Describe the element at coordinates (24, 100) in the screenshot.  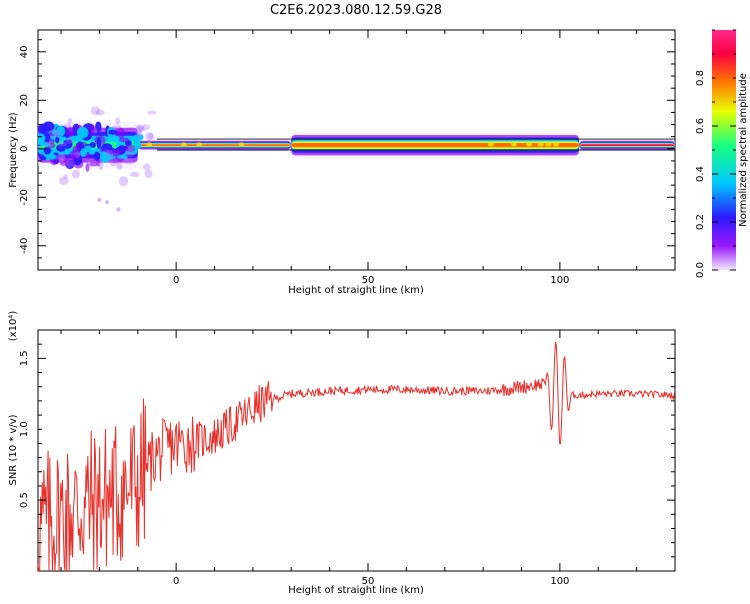
I see `spectrogram-y-tick-label: 20` at that location.